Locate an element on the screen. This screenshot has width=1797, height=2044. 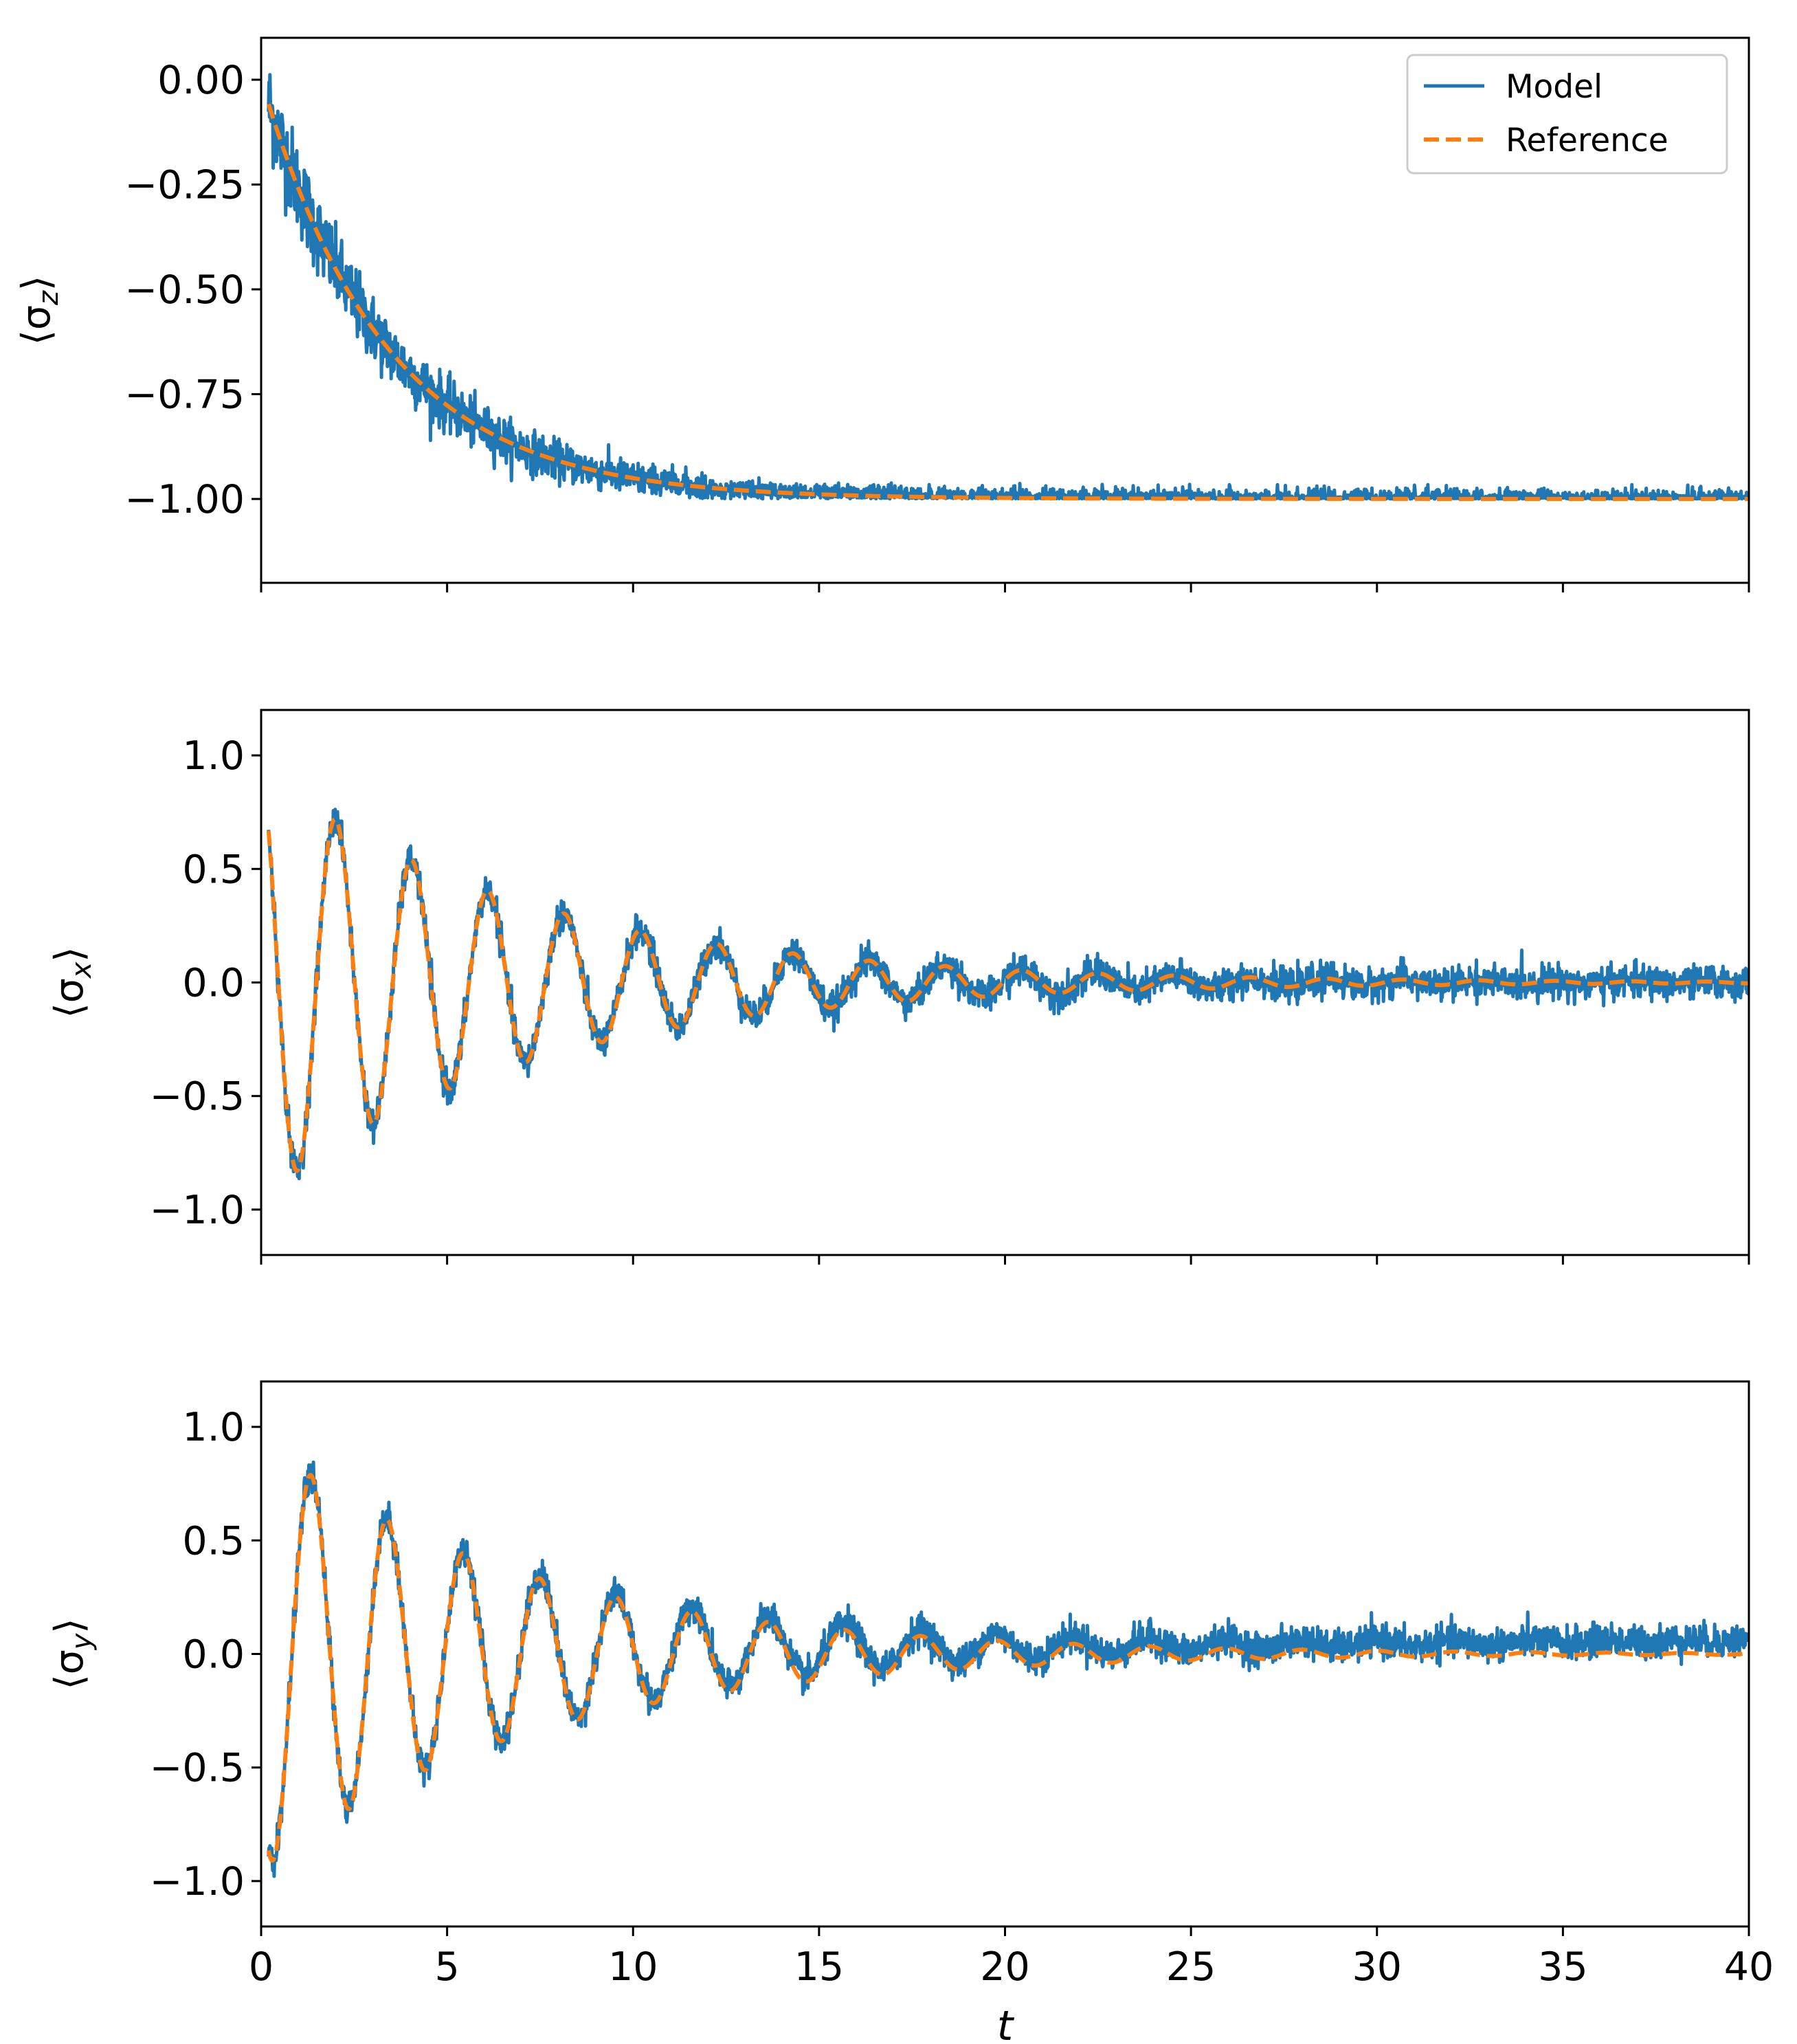
x-tick-label: 15 is located at coordinates (820, 1967).